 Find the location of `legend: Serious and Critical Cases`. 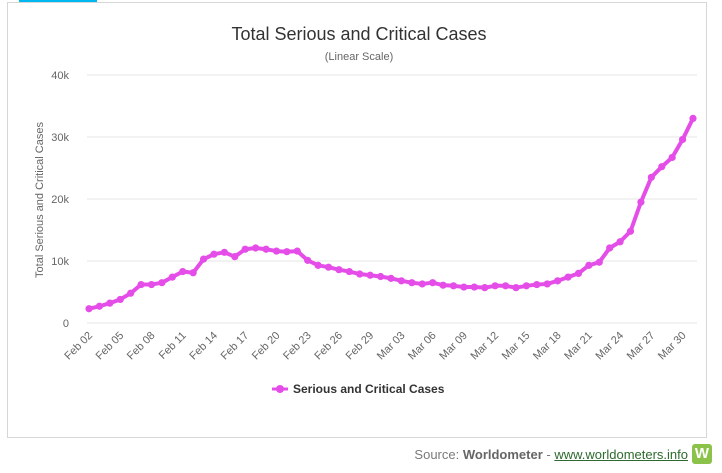

legend: Serious and Critical Cases is located at coordinates (358, 389).